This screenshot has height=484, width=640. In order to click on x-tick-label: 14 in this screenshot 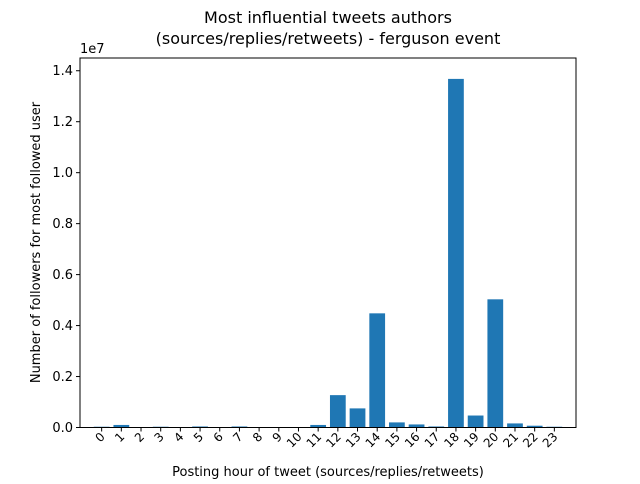, I will do `click(373, 440)`.